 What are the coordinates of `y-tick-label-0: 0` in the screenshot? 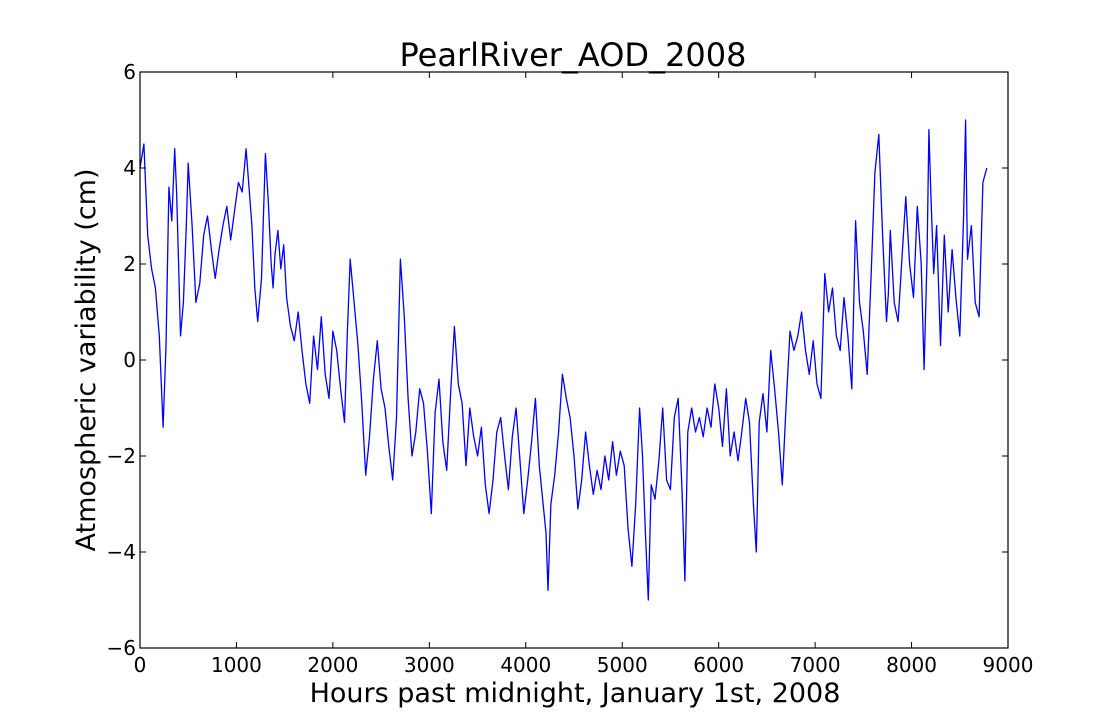 It's located at (129, 360).